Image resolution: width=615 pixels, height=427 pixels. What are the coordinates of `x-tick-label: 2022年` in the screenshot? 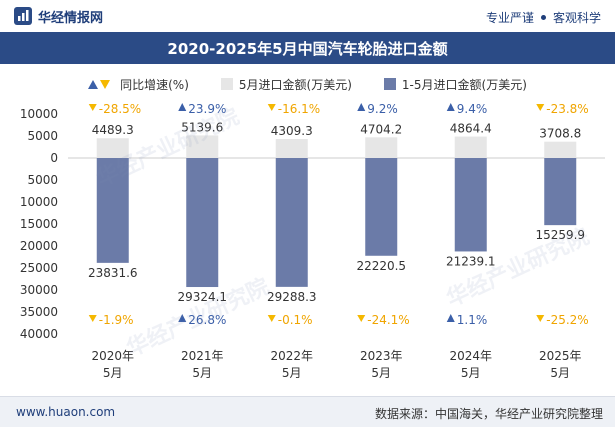 It's located at (291, 356).